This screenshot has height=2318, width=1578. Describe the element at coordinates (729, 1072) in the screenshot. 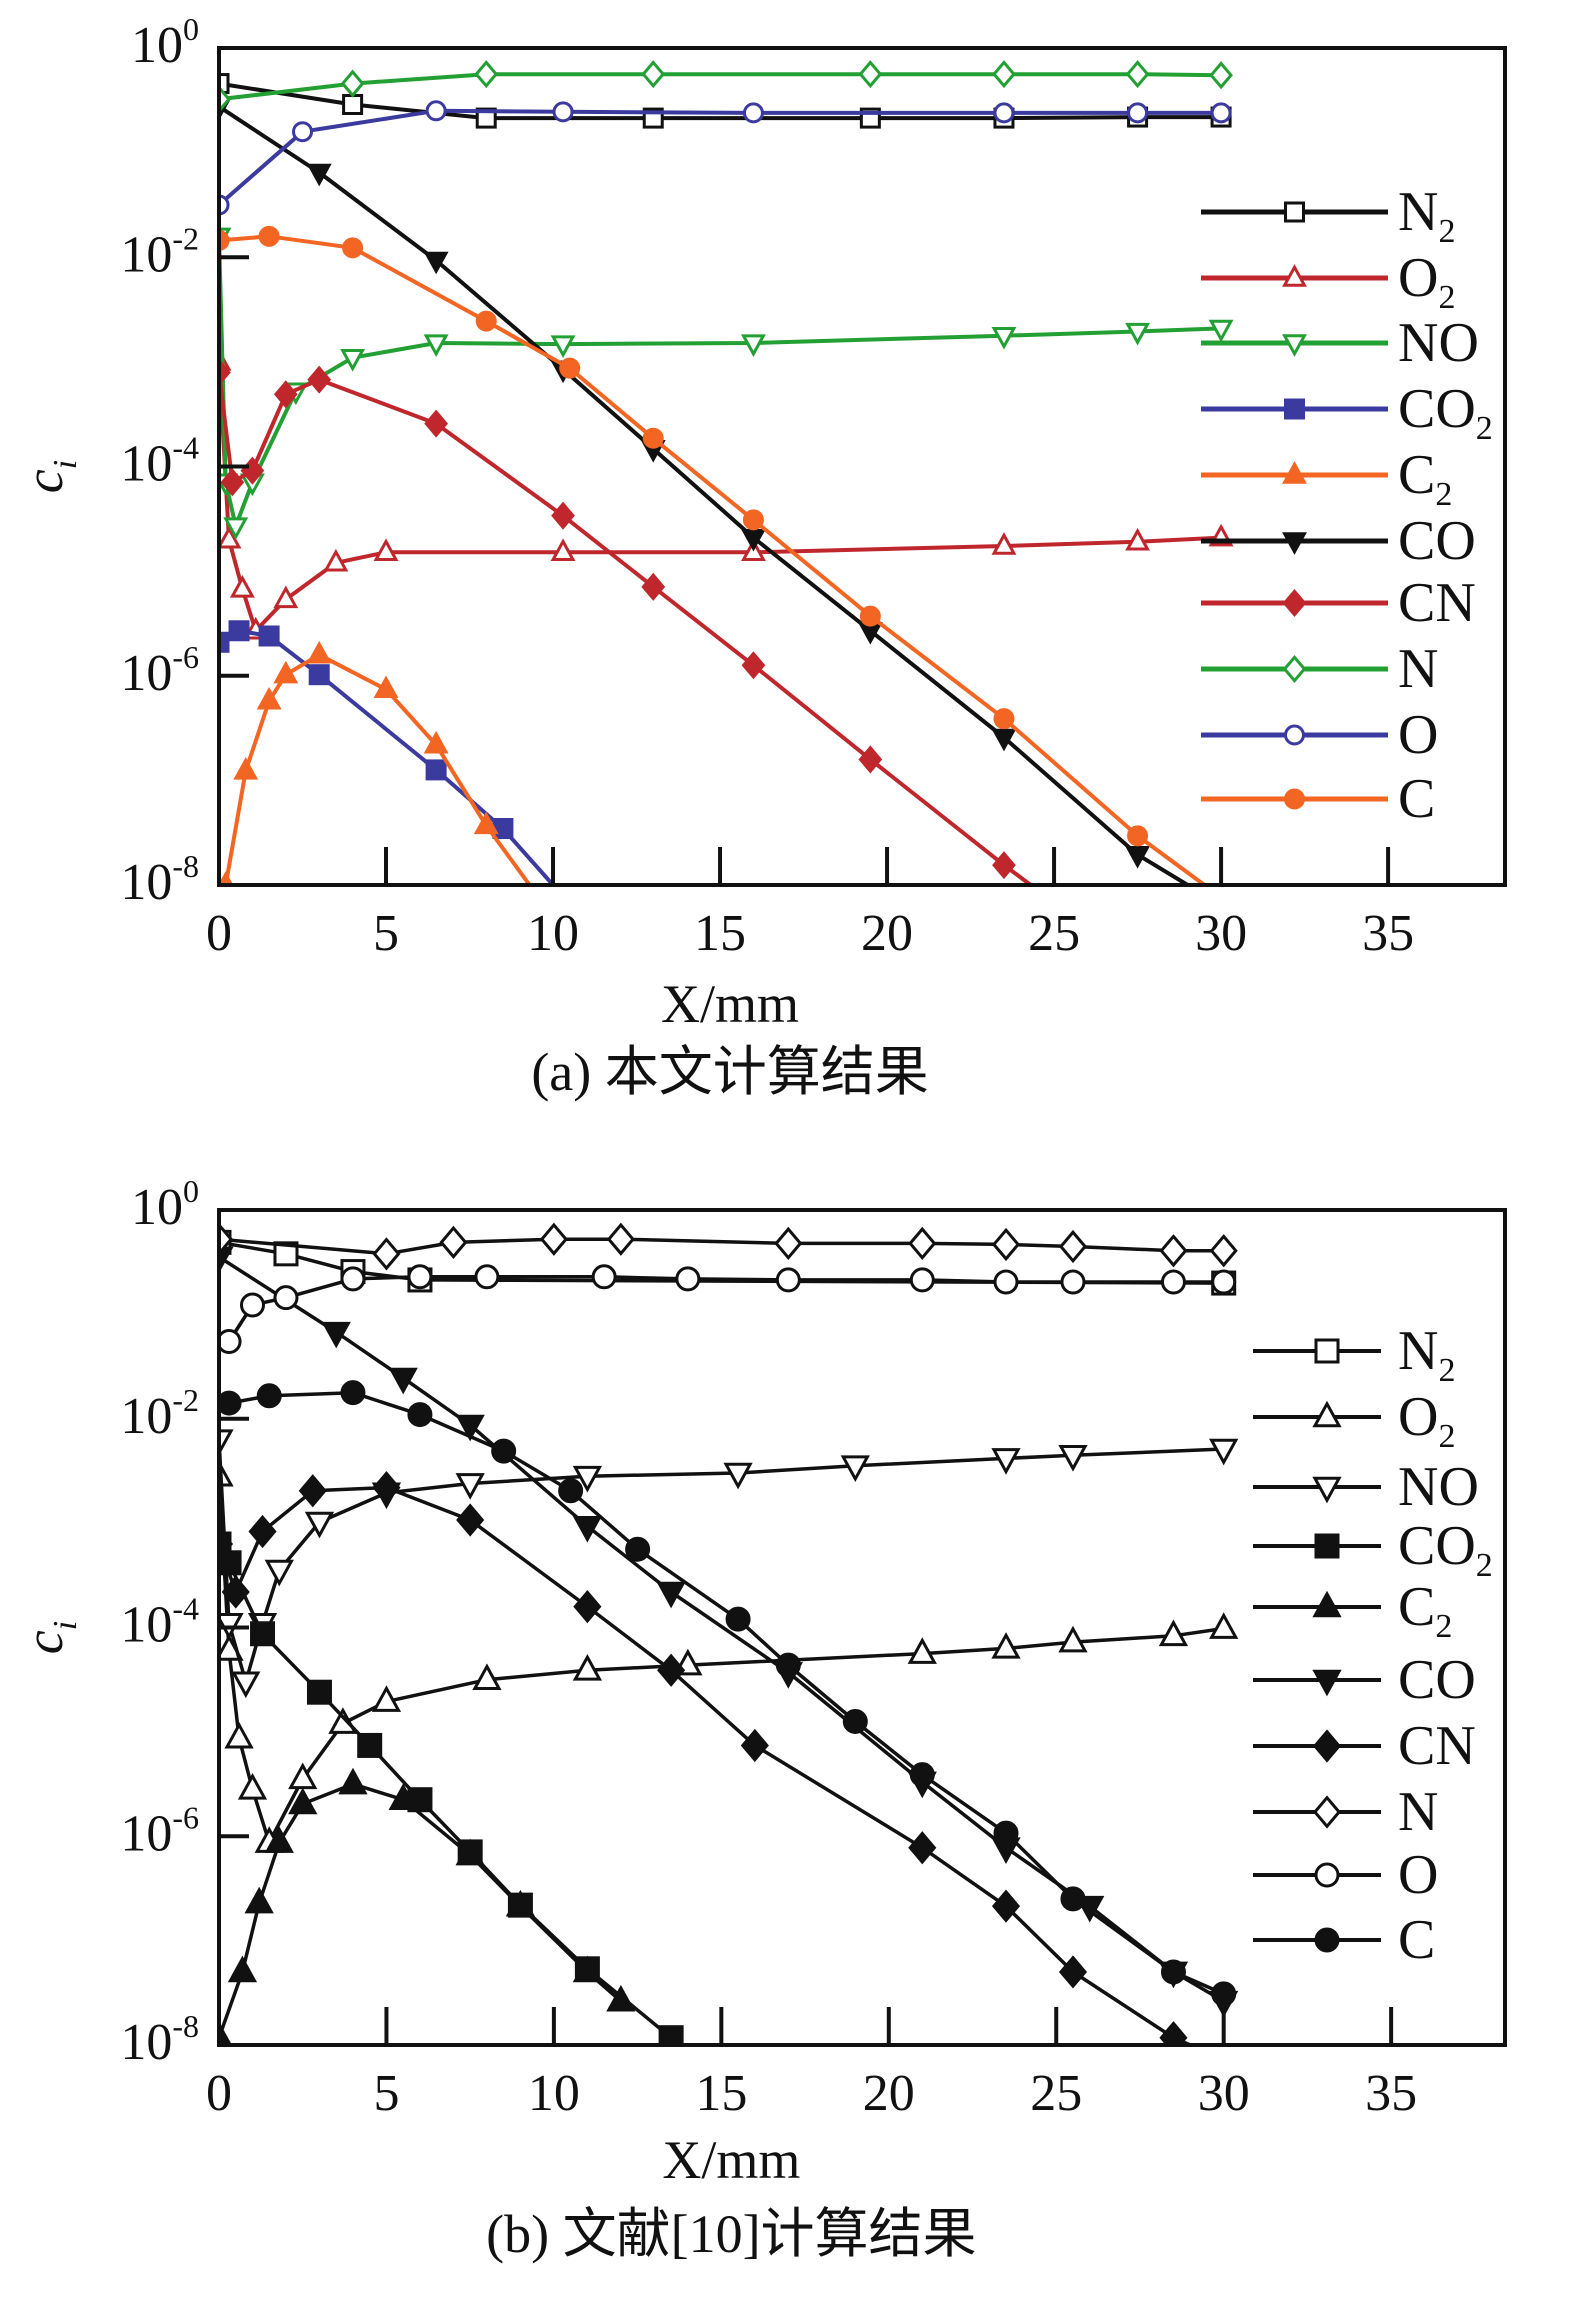

I see `figure-caption: (a) 本文计算结果` at that location.